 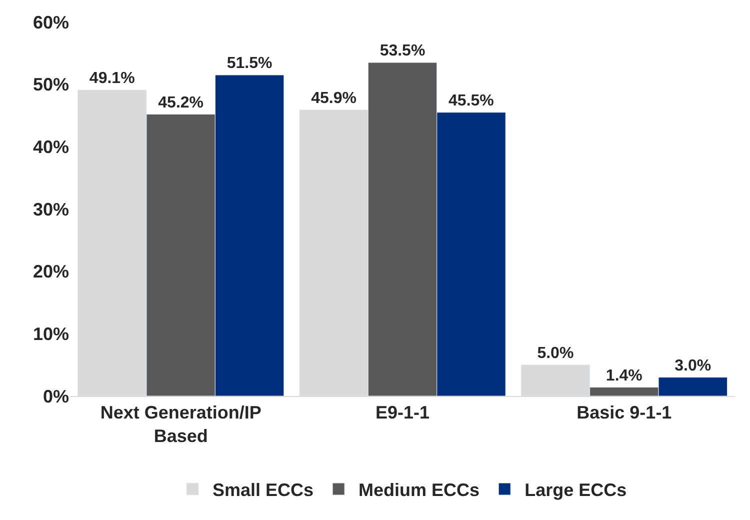 I want to click on y-tick-label: 0%, so click(x=55, y=396).